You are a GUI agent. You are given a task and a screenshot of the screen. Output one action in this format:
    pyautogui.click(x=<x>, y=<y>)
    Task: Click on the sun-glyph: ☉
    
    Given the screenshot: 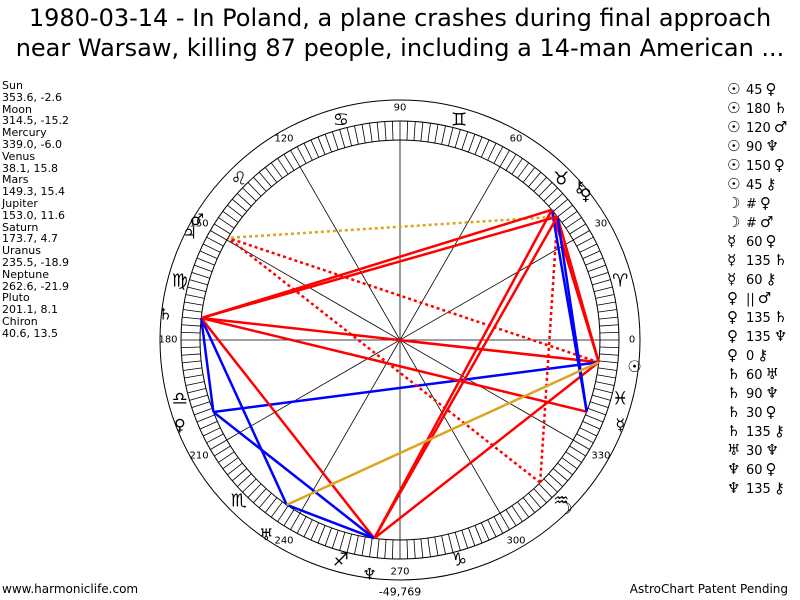 What is the action you would take?
    pyautogui.click(x=634, y=366)
    